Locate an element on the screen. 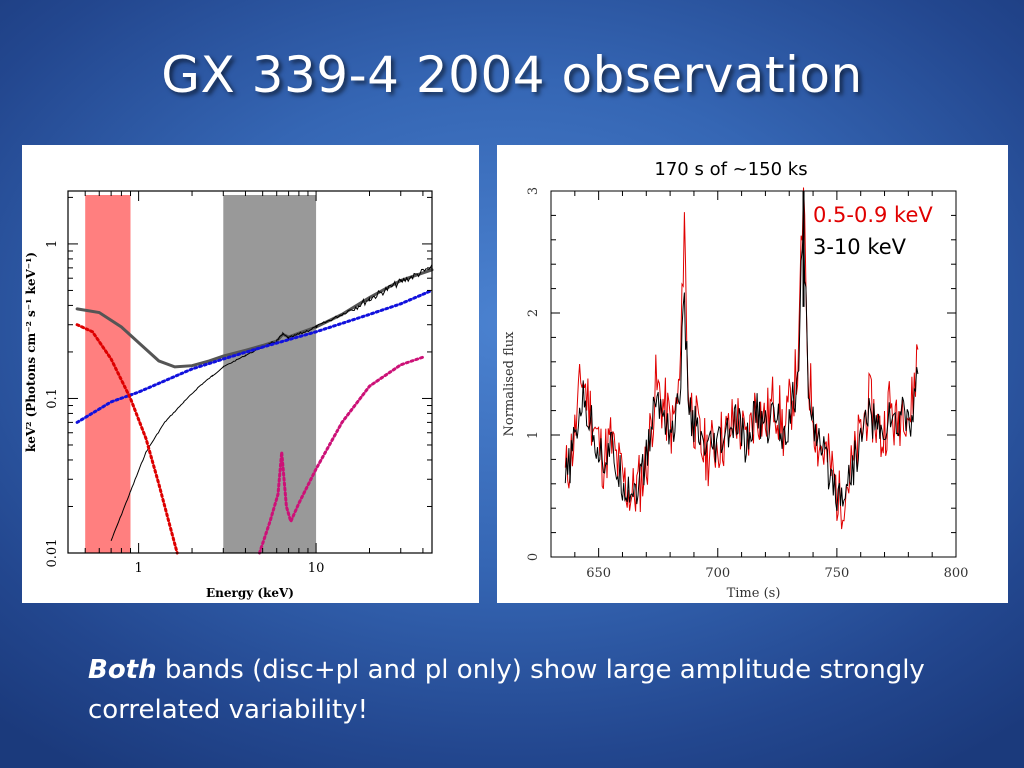  lightcurve-x-tick-label-2: 750 is located at coordinates (836, 573).